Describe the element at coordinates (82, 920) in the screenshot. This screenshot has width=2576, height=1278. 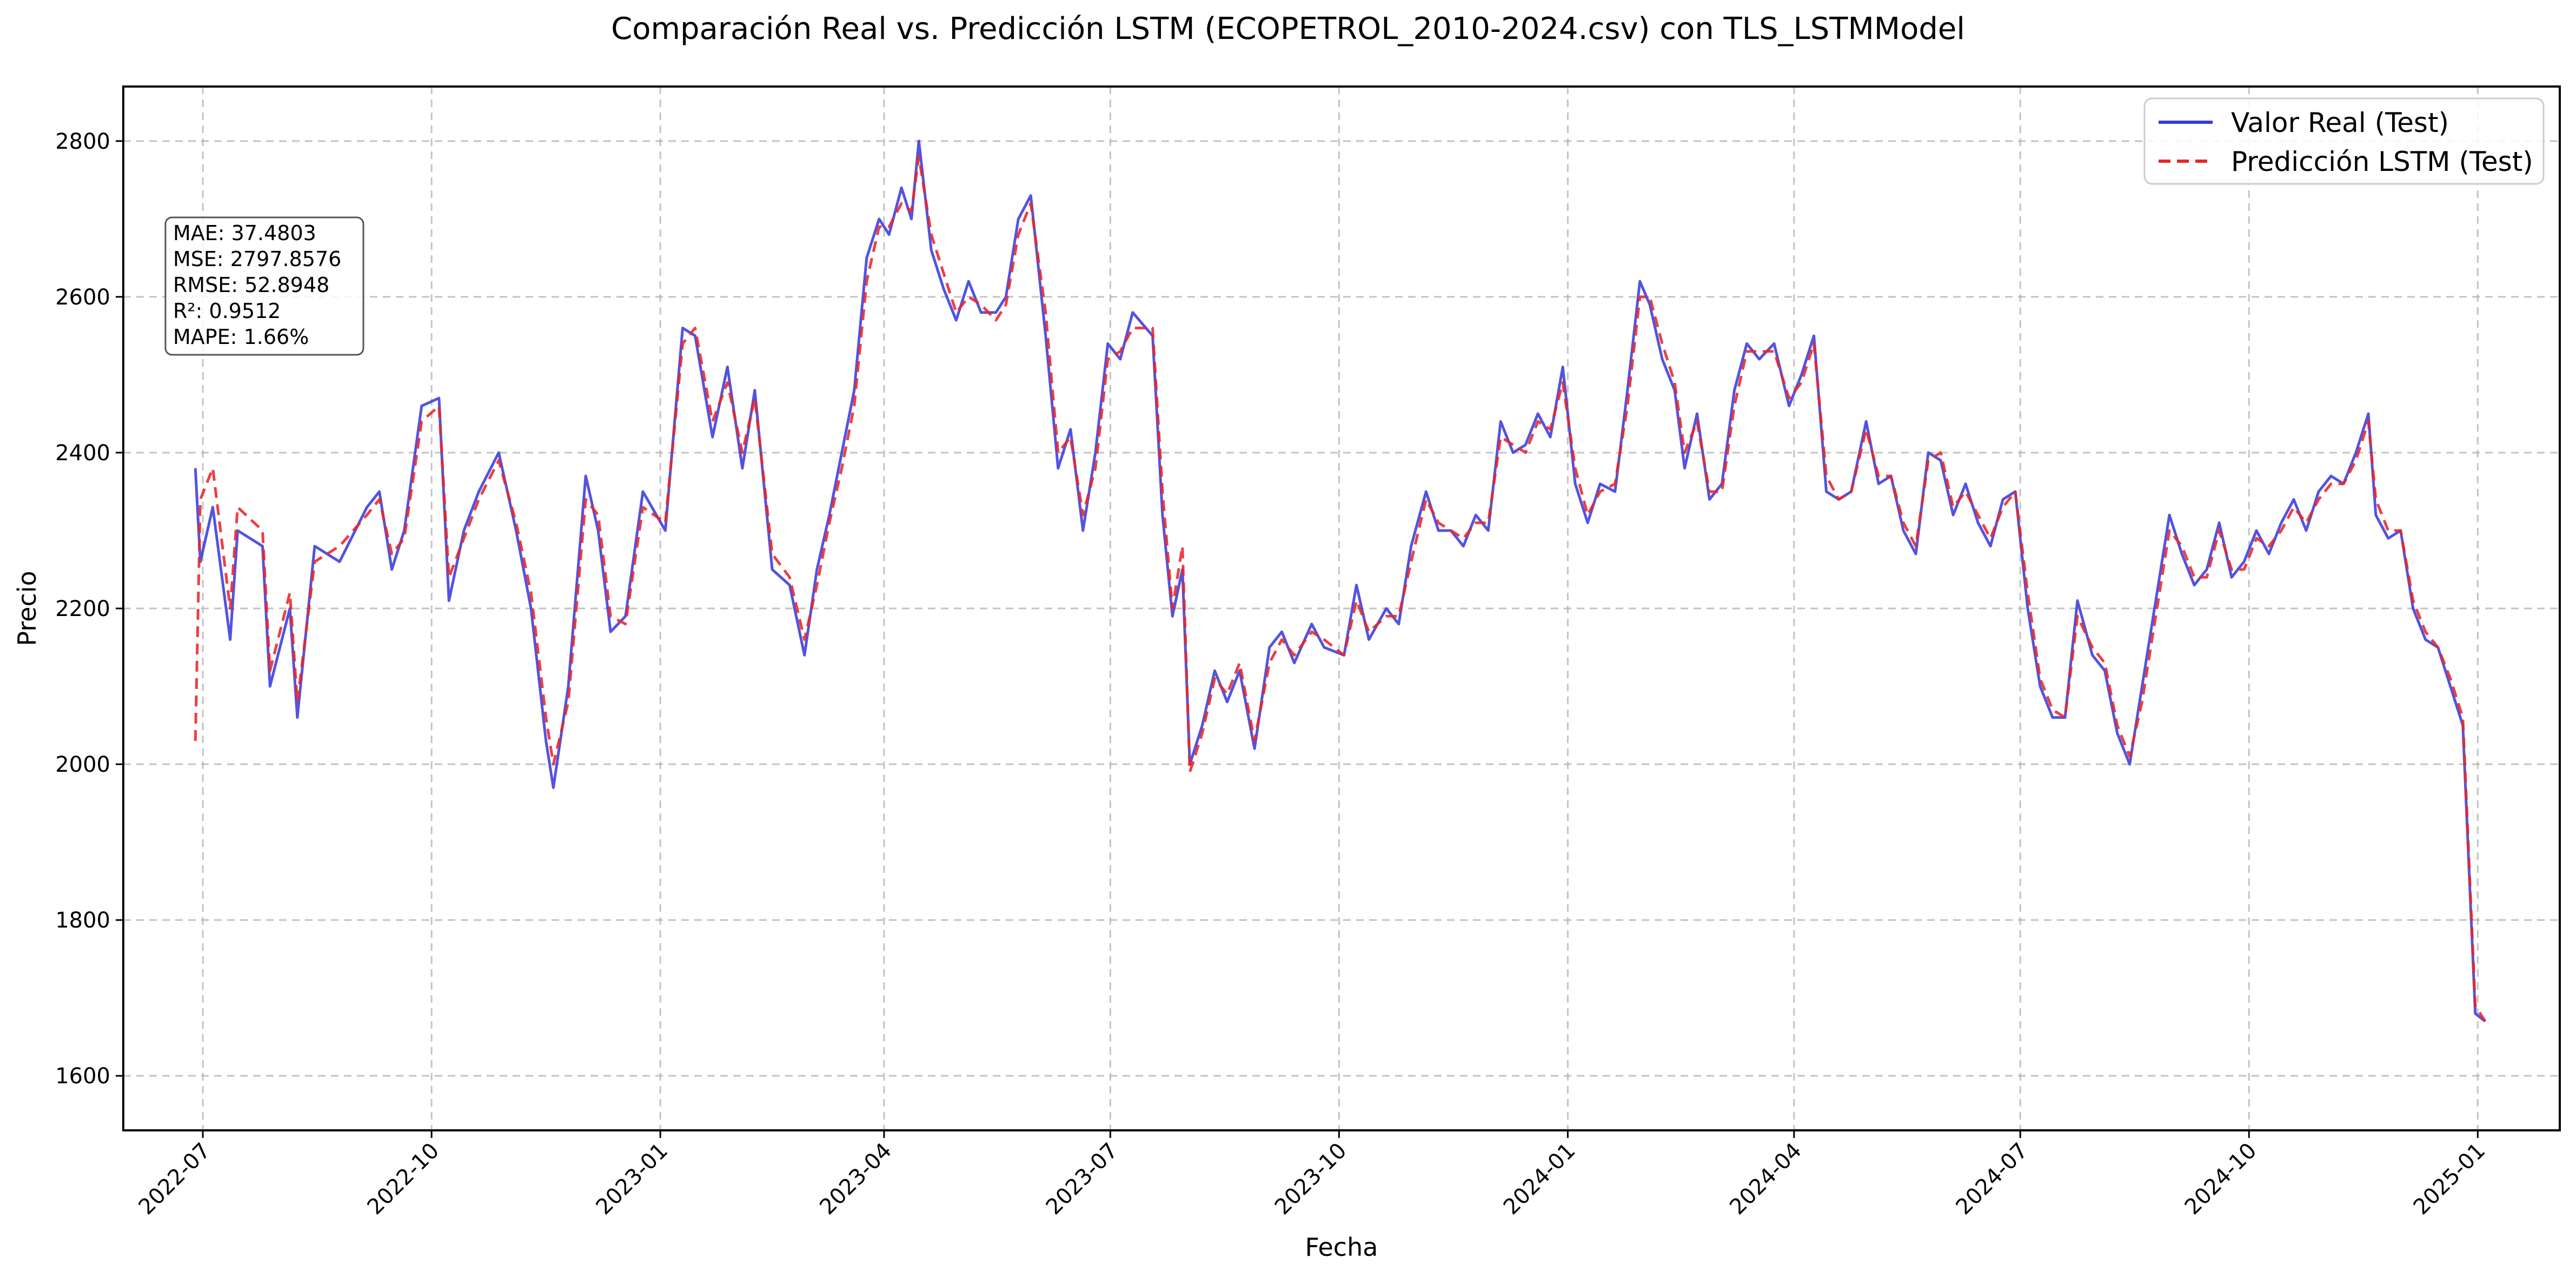
I see `y-tick-label: 1800` at that location.